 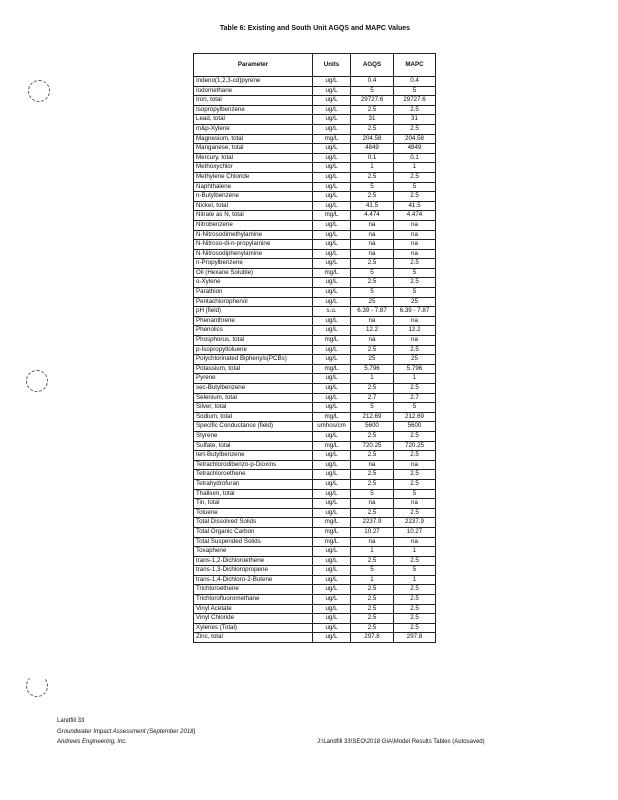 What do you see at coordinates (253, 455) in the screenshot?
I see `parameter-cell: tert-Butylbenzene` at bounding box center [253, 455].